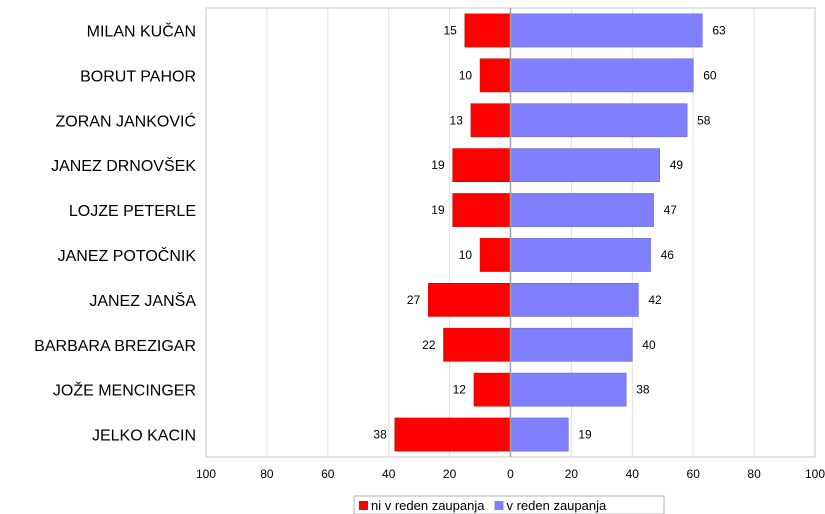 This screenshot has width=825, height=514. Describe the element at coordinates (428, 505) in the screenshot. I see `legend-label-0: ni v reden zaupanja` at that location.